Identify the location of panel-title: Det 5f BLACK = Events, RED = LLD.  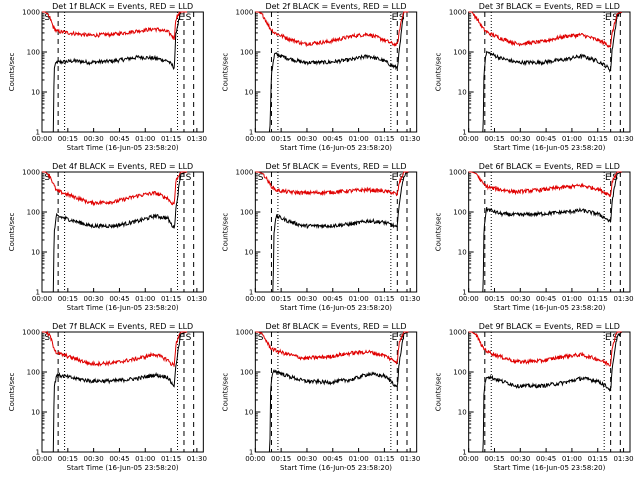
(335, 166).